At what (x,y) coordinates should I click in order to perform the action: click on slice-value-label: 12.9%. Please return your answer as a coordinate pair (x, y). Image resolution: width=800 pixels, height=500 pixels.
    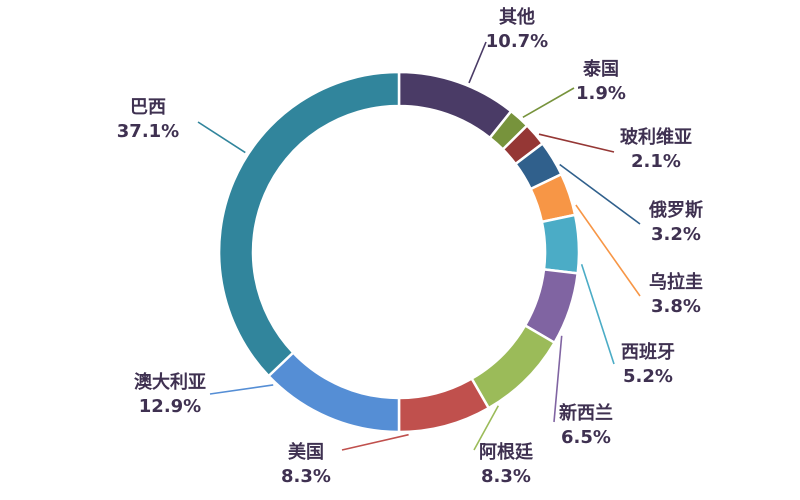
    Looking at the image, I should click on (170, 406).